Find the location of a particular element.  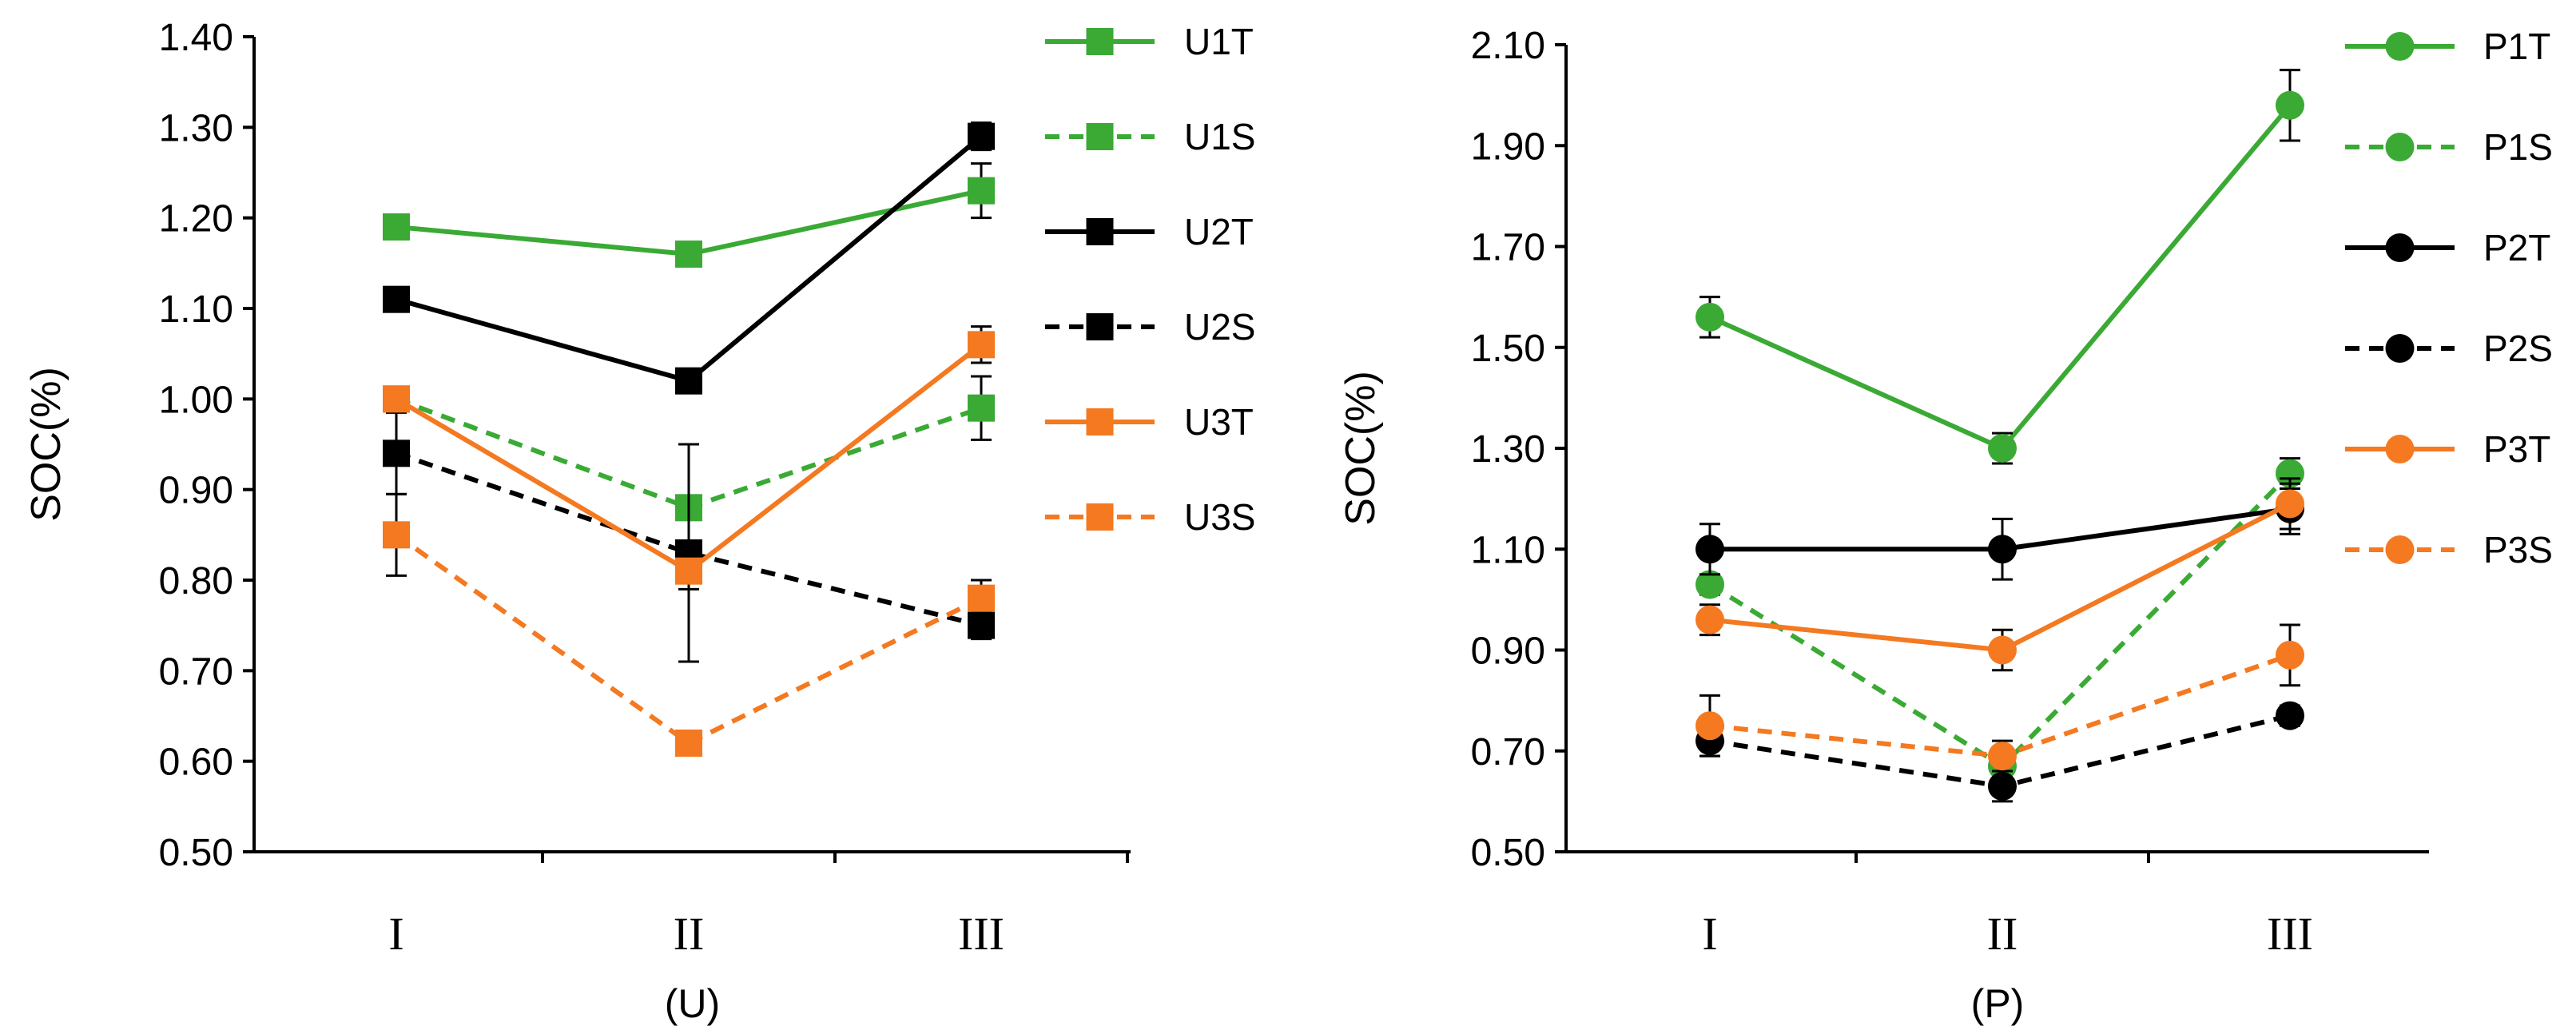

chart2-y-tick-label: 0.50 is located at coordinates (1508, 853).